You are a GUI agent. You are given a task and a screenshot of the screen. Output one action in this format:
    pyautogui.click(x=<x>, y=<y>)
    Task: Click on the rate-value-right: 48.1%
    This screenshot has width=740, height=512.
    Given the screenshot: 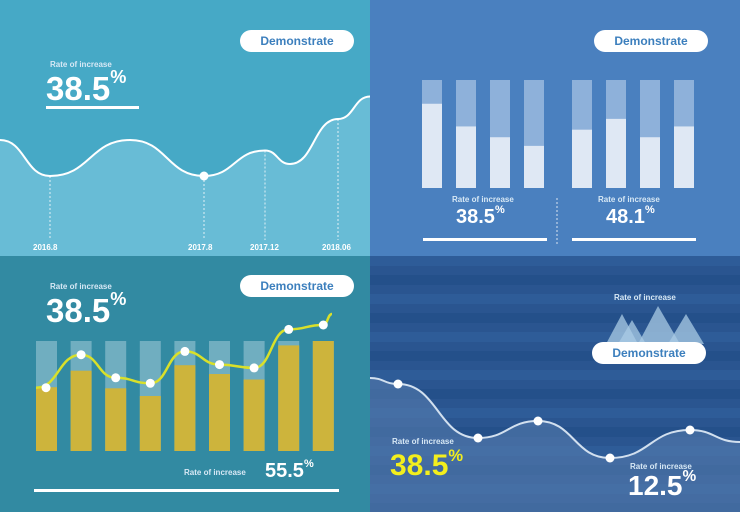 What is the action you would take?
    pyautogui.click(x=630, y=216)
    